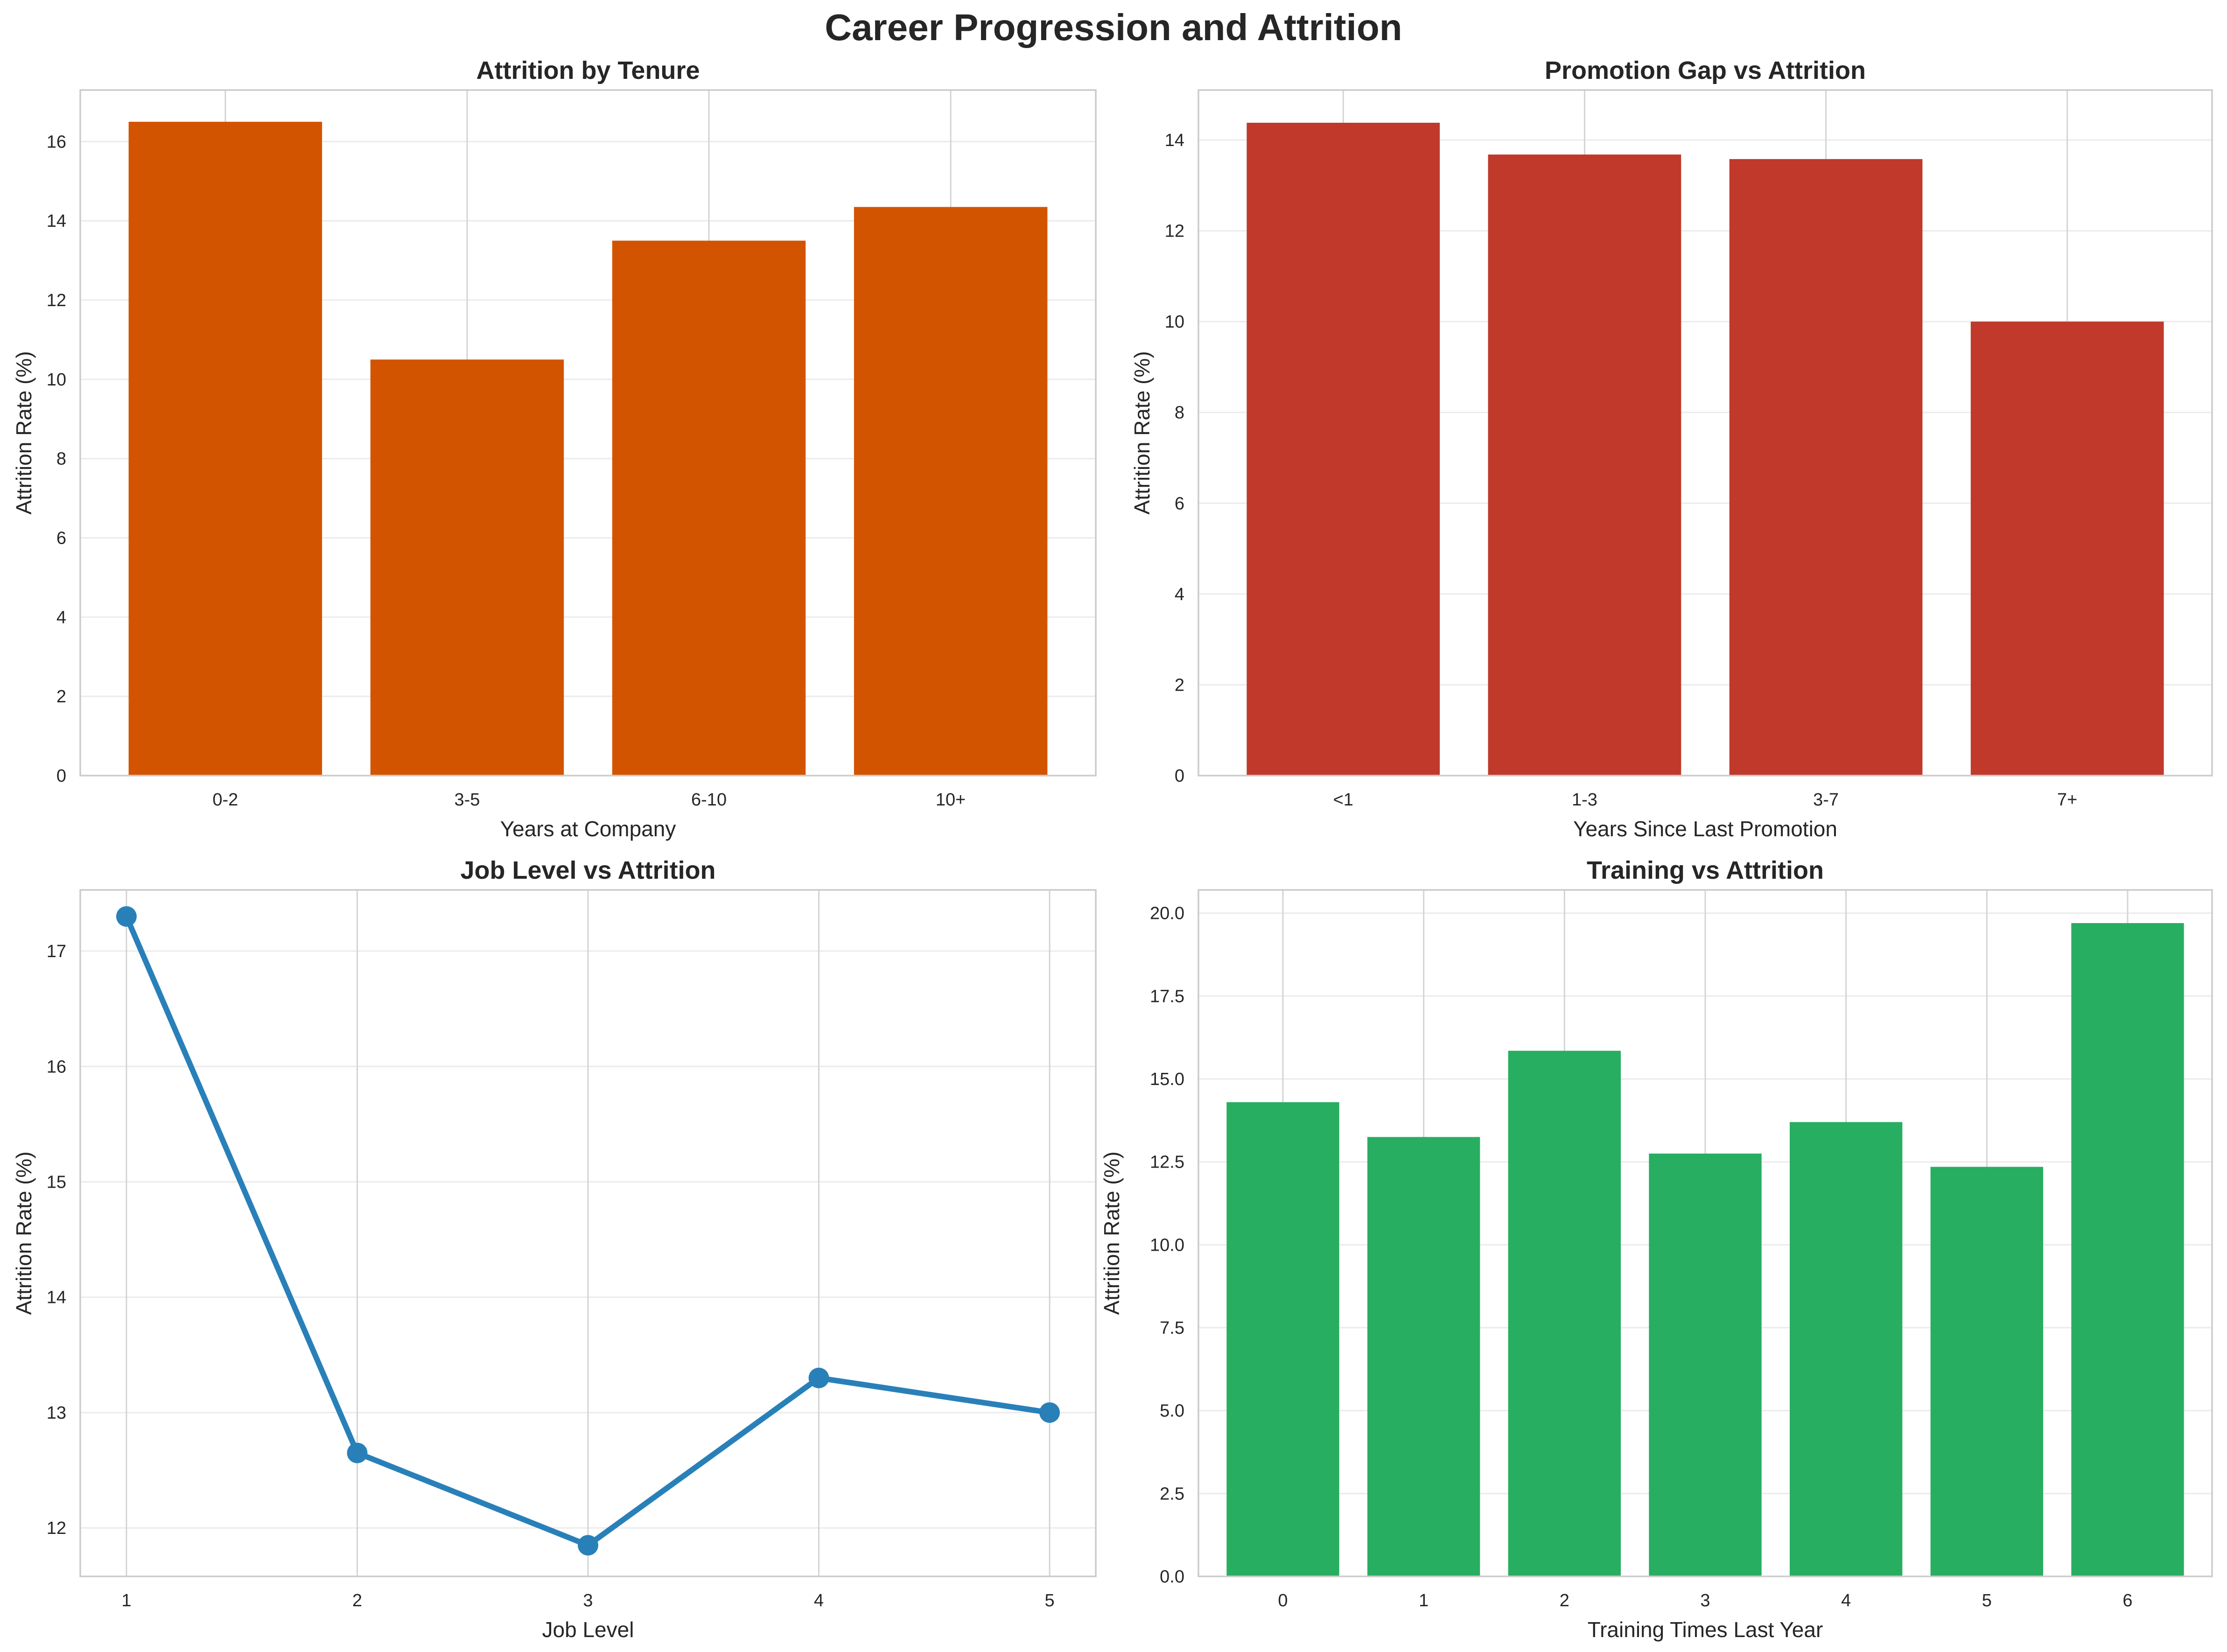 Image resolution: width=2227 pixels, height=1652 pixels. What do you see at coordinates (1172, 1577) in the screenshot?
I see `y-tick-label: 0.0` at bounding box center [1172, 1577].